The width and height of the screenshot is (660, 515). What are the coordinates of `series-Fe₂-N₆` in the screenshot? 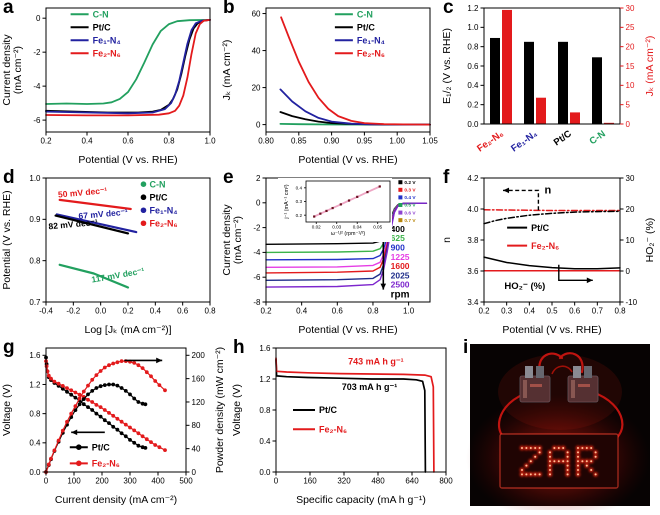 It's located at (128, 67).